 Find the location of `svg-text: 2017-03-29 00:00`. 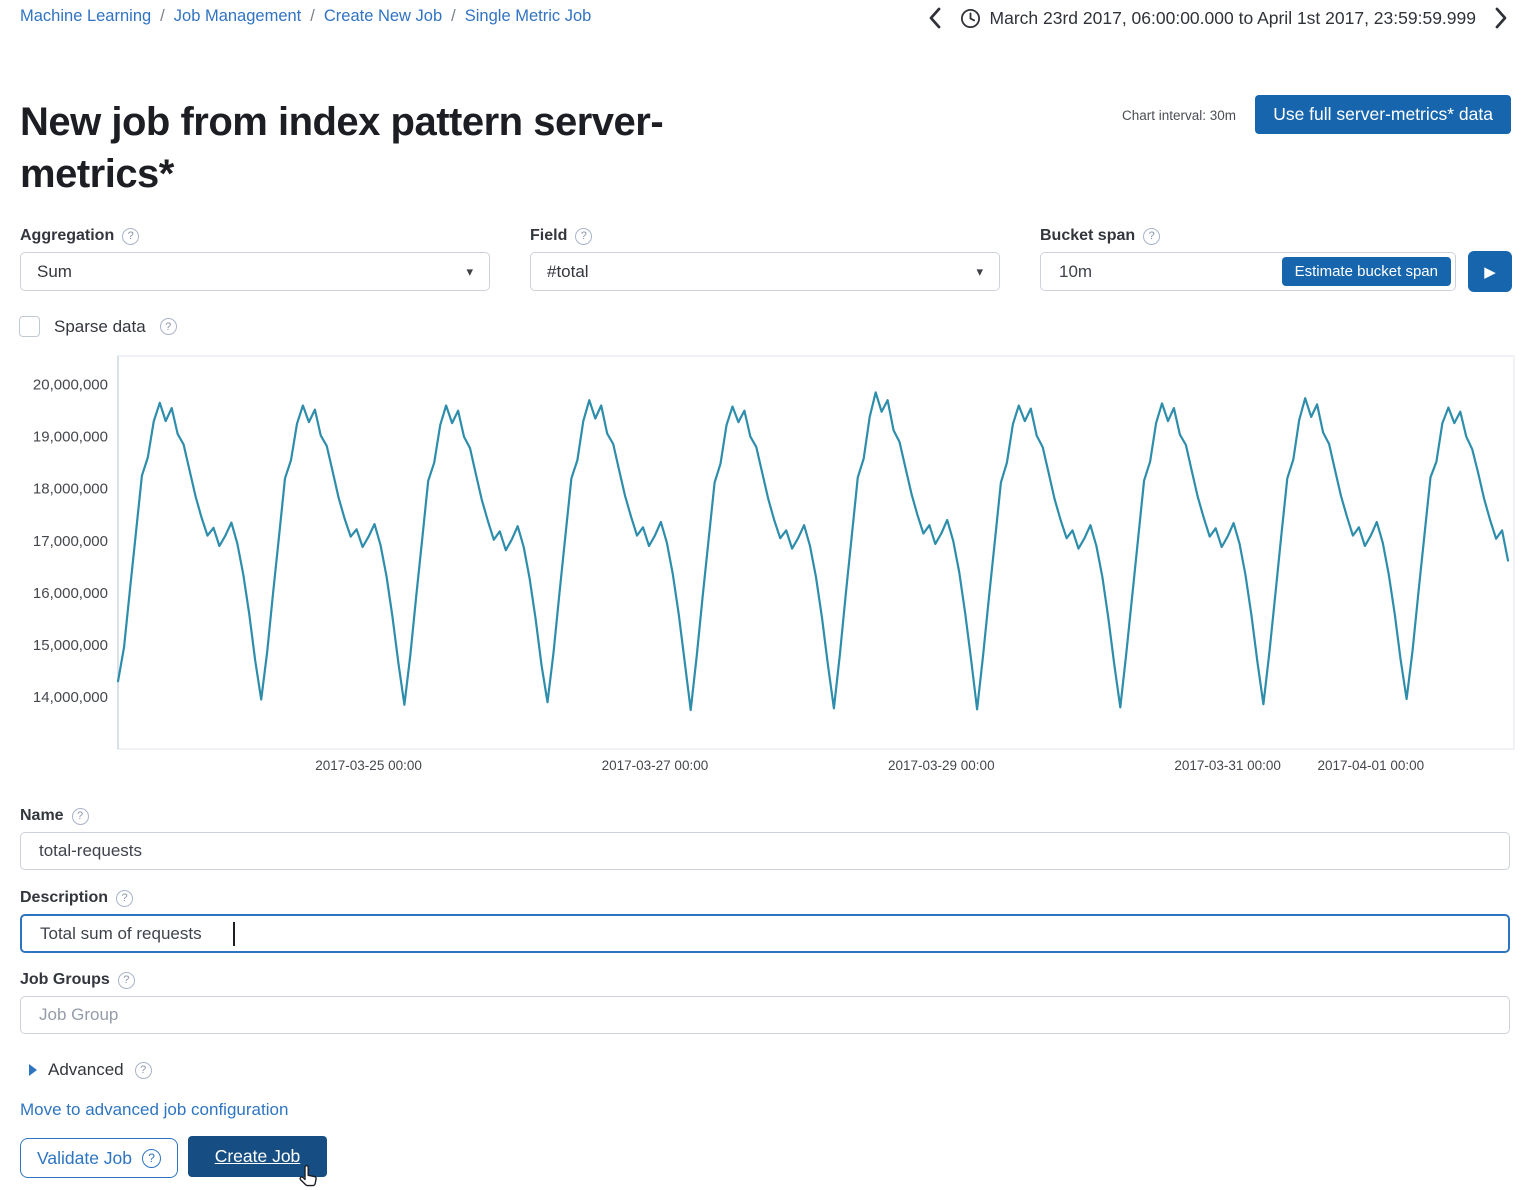

svg-text: 2017-03-29 00:00 is located at coordinates (941, 765).